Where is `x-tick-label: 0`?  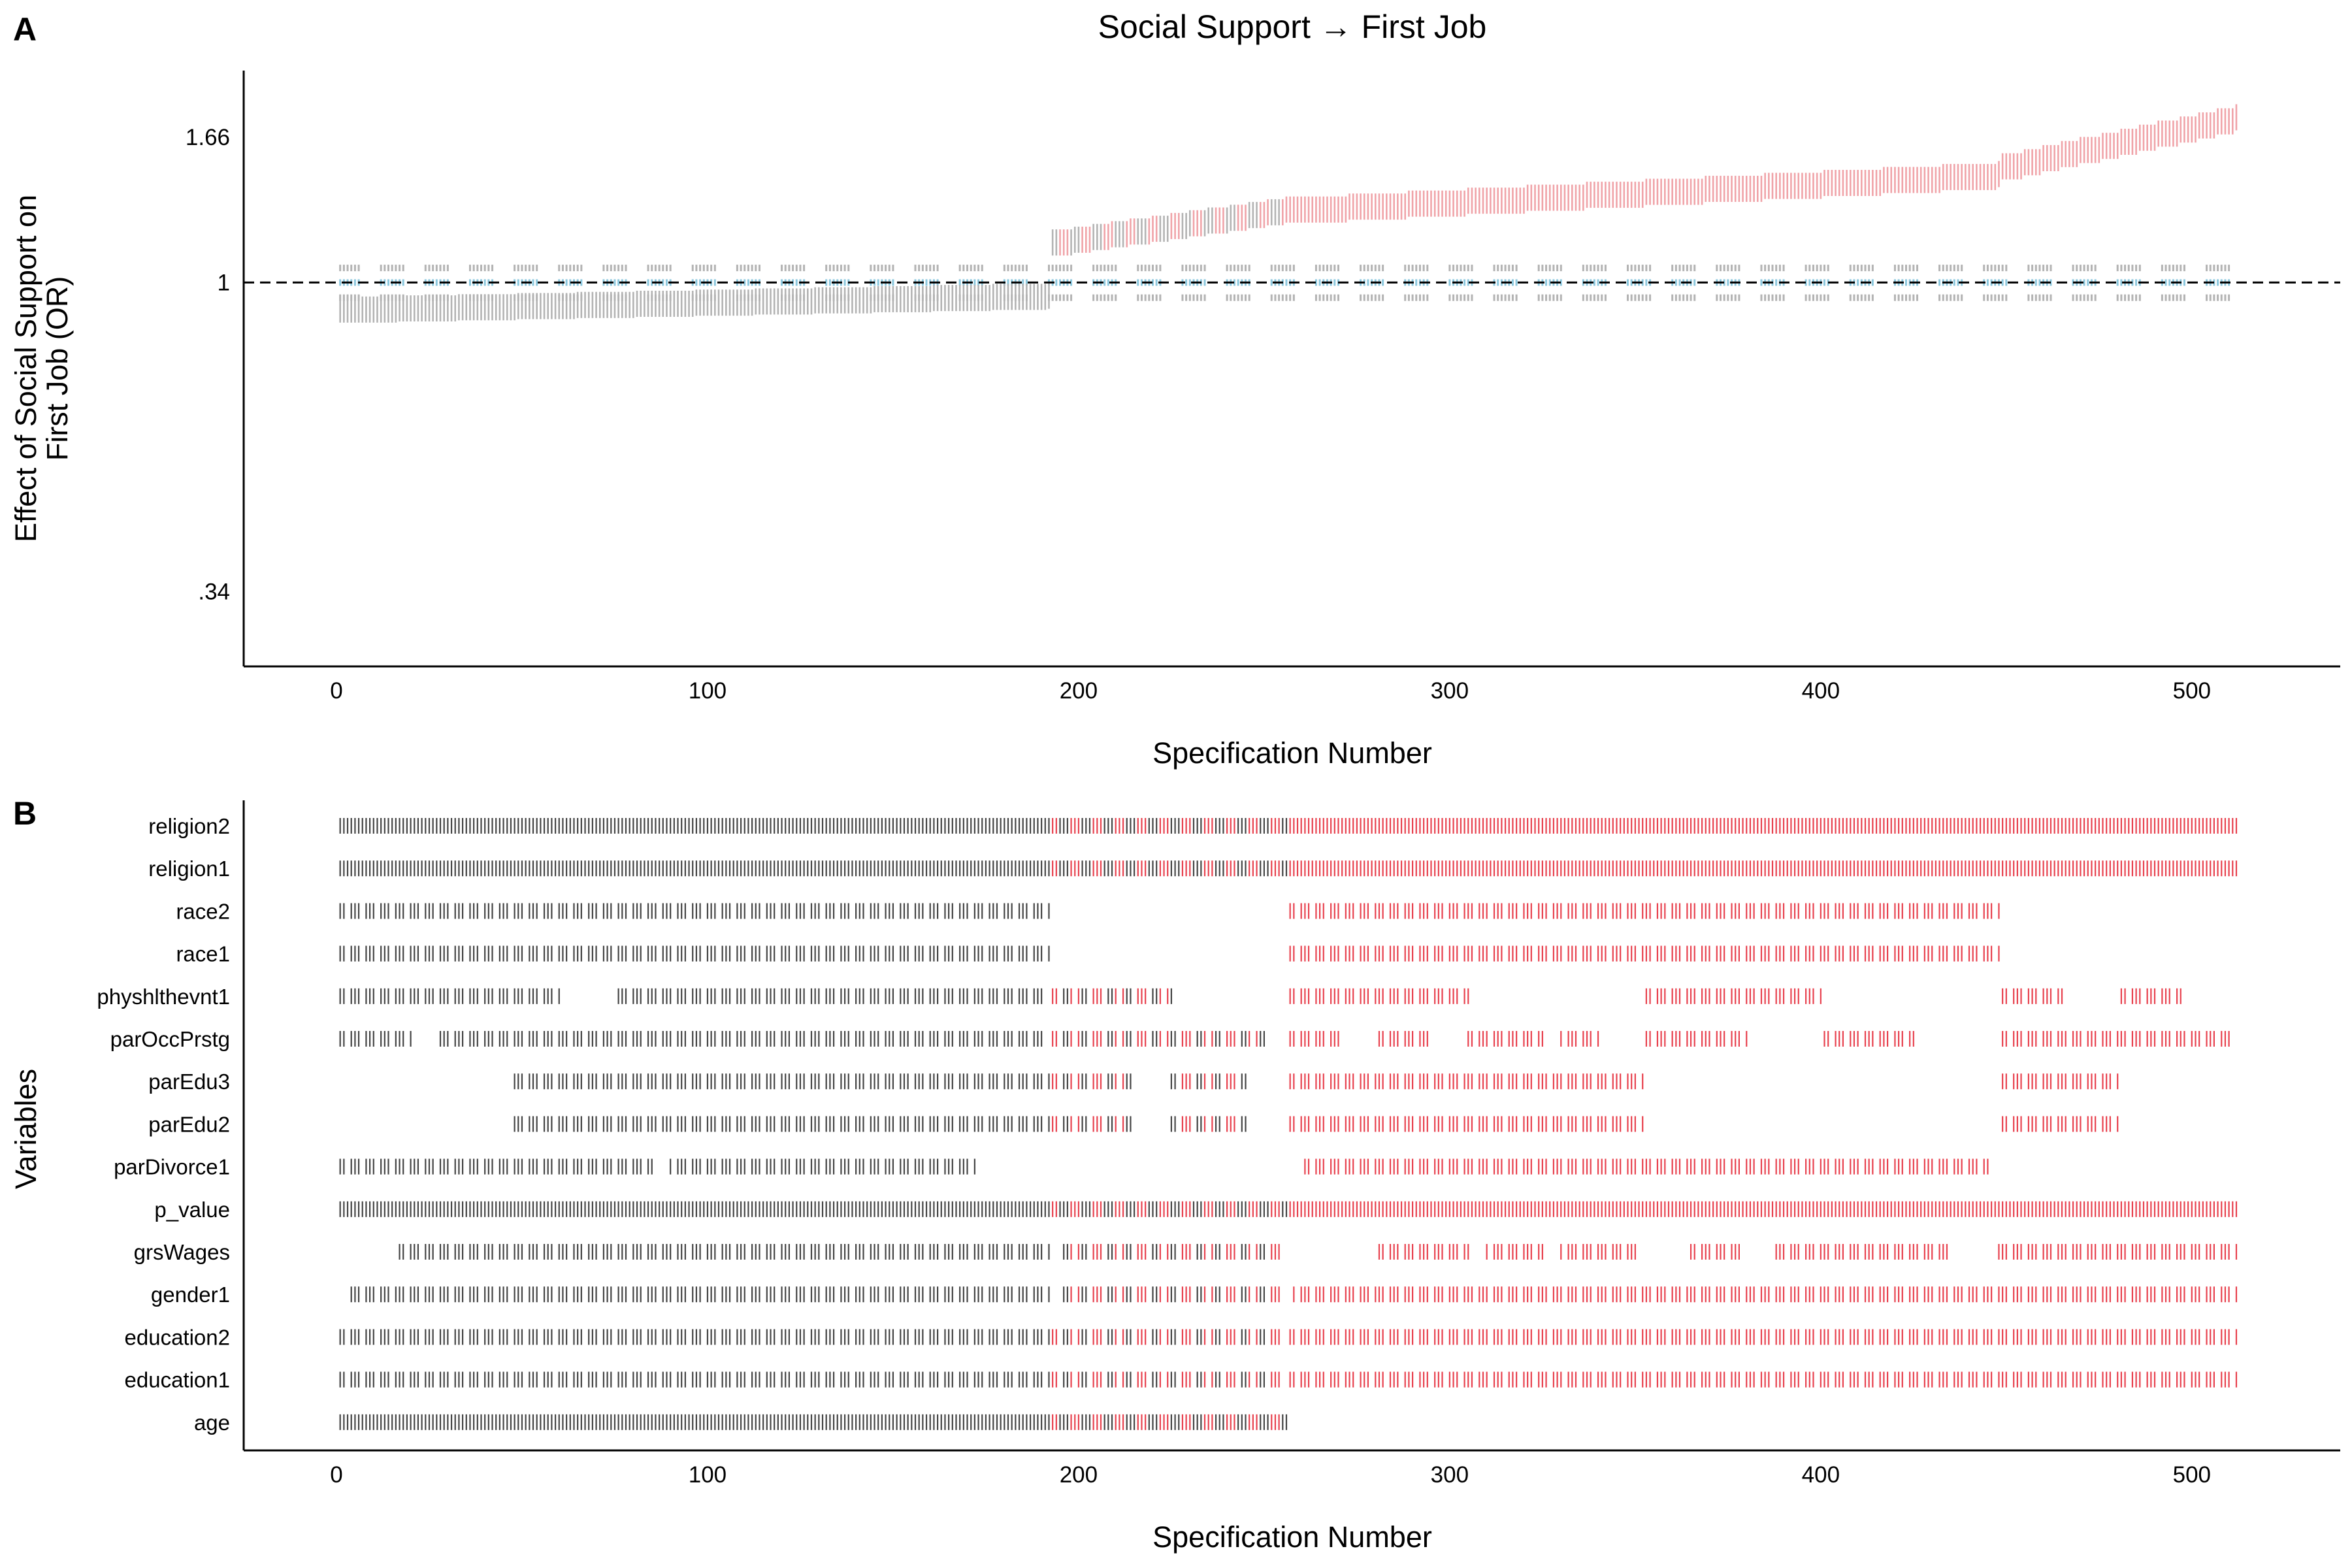 x-tick-label: 0 is located at coordinates (336, 691).